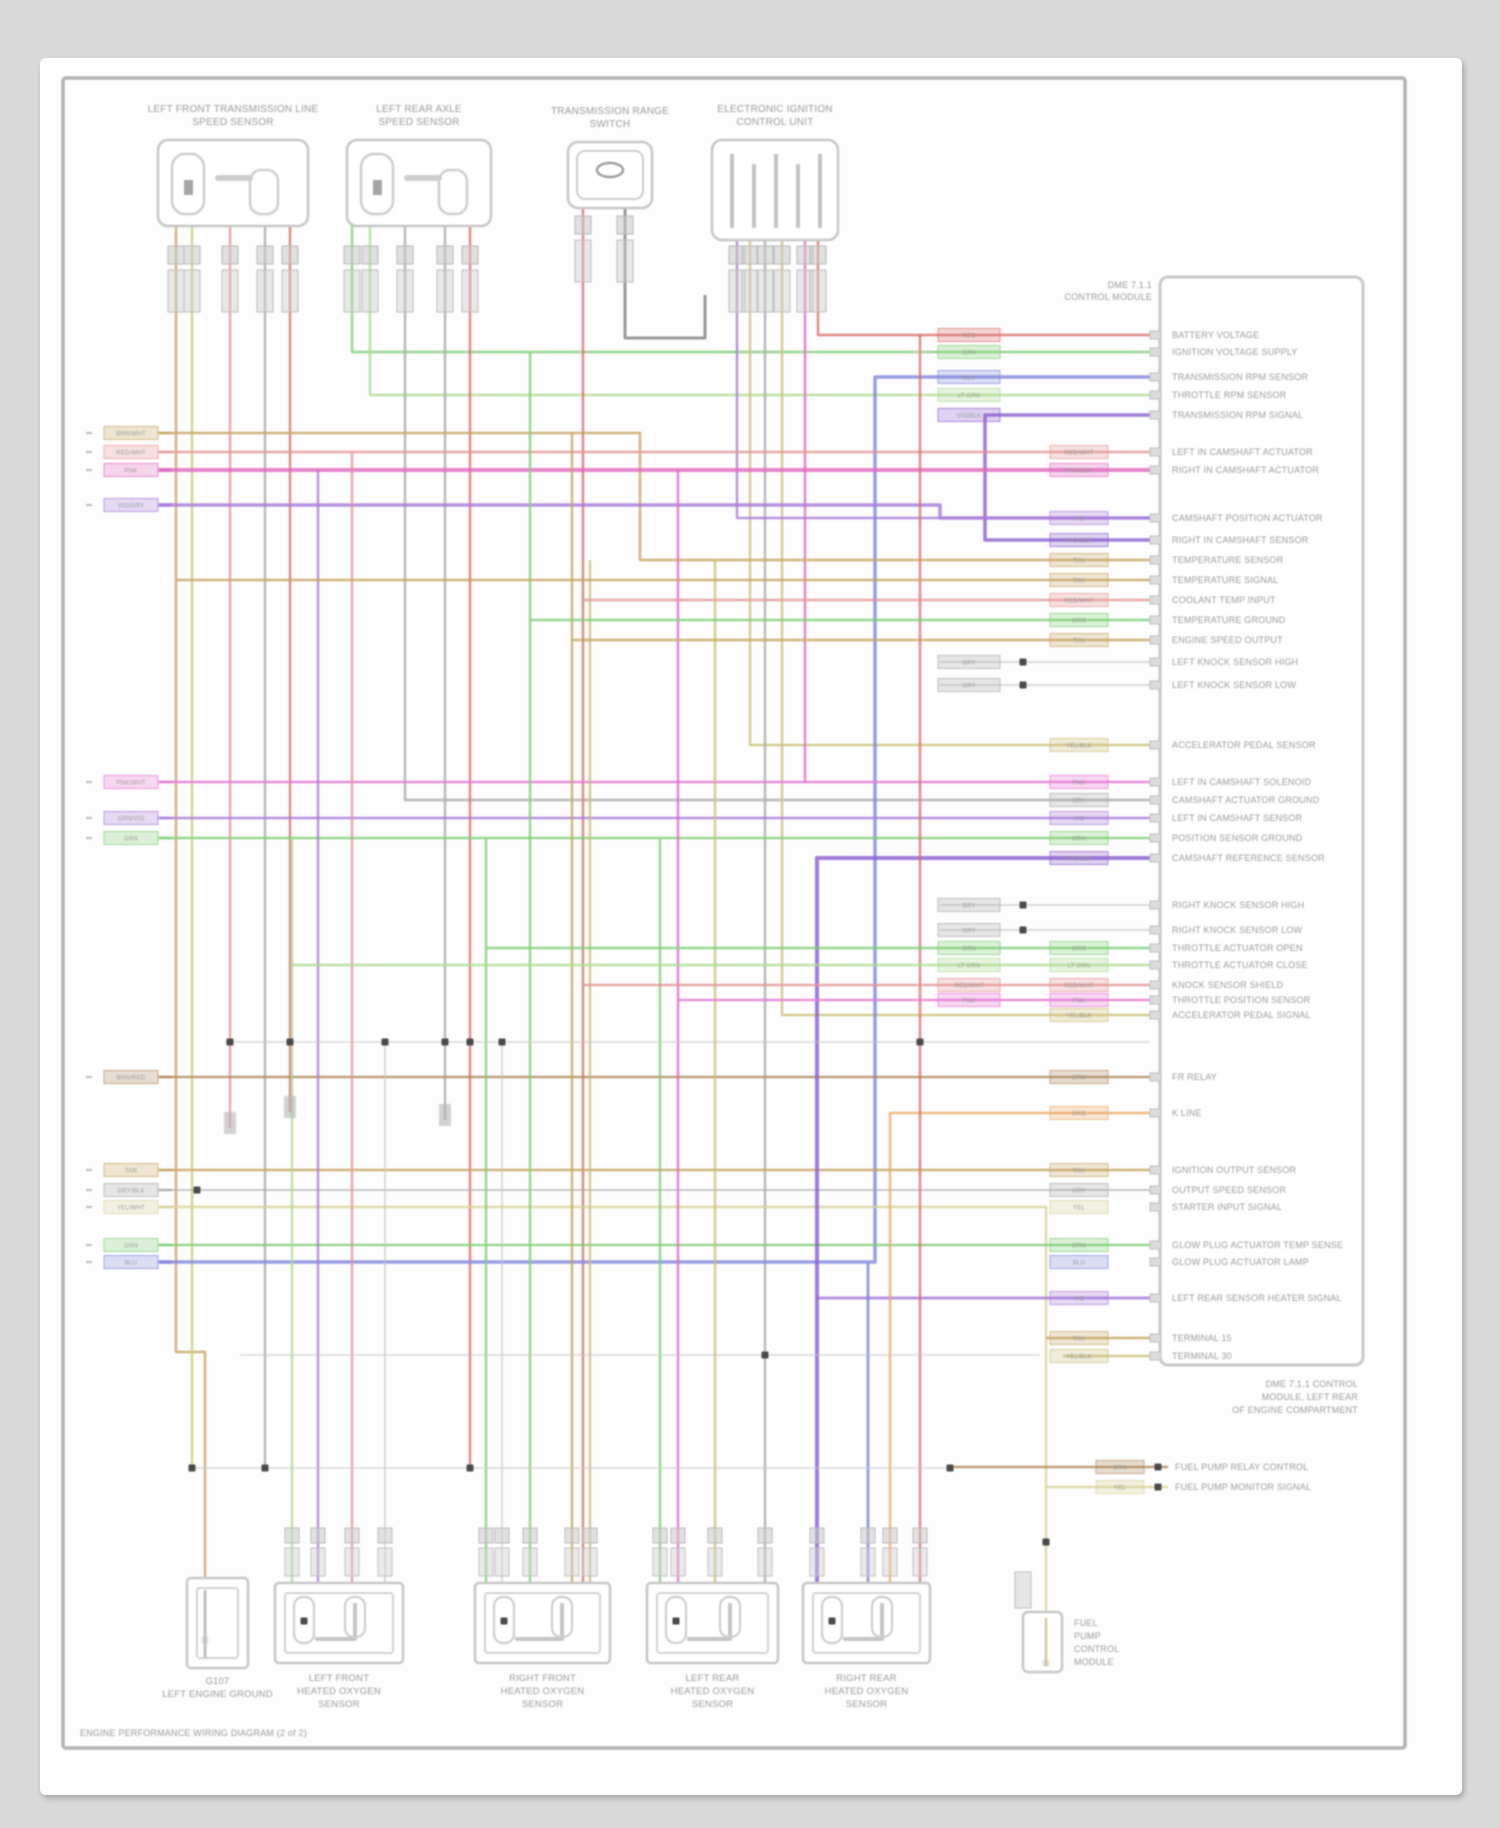  Describe the element at coordinates (1096, 1649) in the screenshot. I see `fuel-pump-label: CONTROL` at that location.